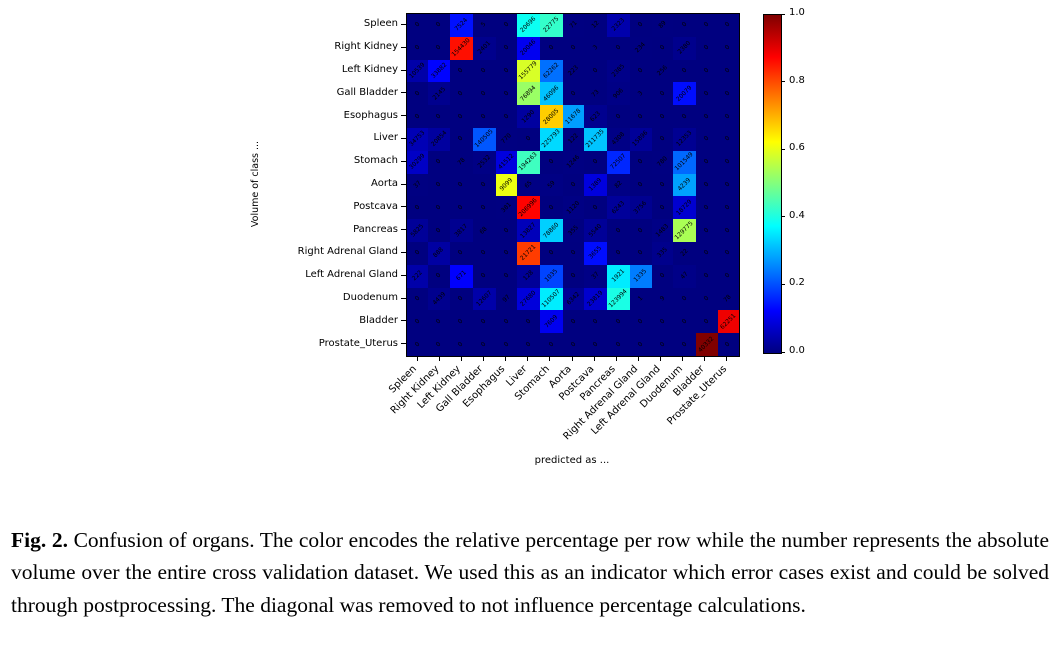  I want to click on heatmap-cell: 623, so click(596, 116).